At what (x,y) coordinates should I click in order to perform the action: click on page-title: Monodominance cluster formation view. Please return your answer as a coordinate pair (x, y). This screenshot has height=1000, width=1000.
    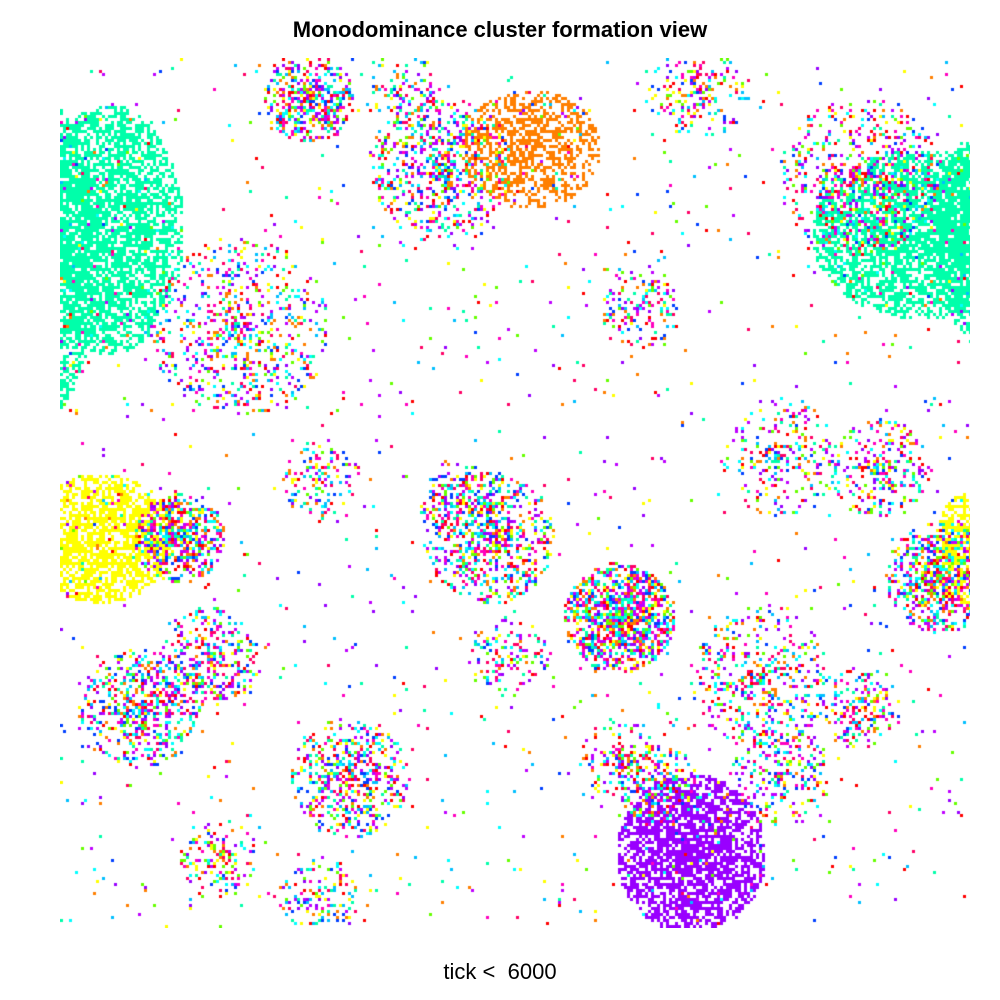
    Looking at the image, I should click on (500, 29).